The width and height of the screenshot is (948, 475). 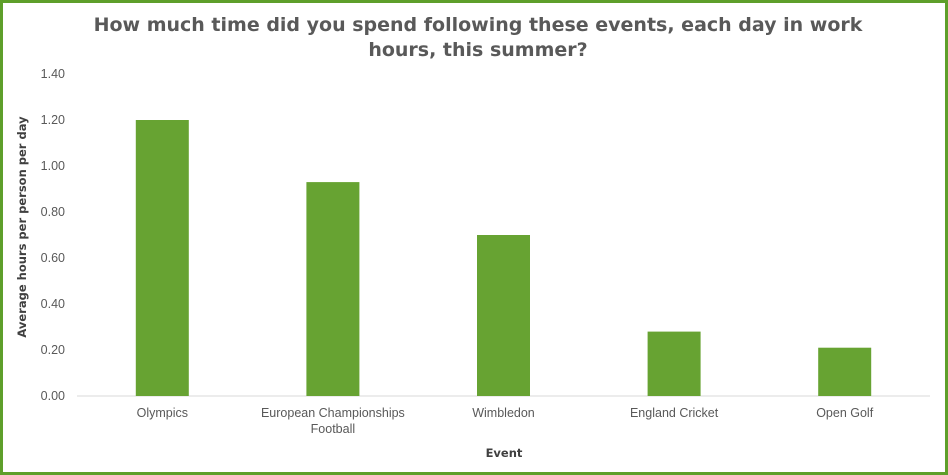 I want to click on x-tick-label: European Championships Football, so click(x=333, y=421).